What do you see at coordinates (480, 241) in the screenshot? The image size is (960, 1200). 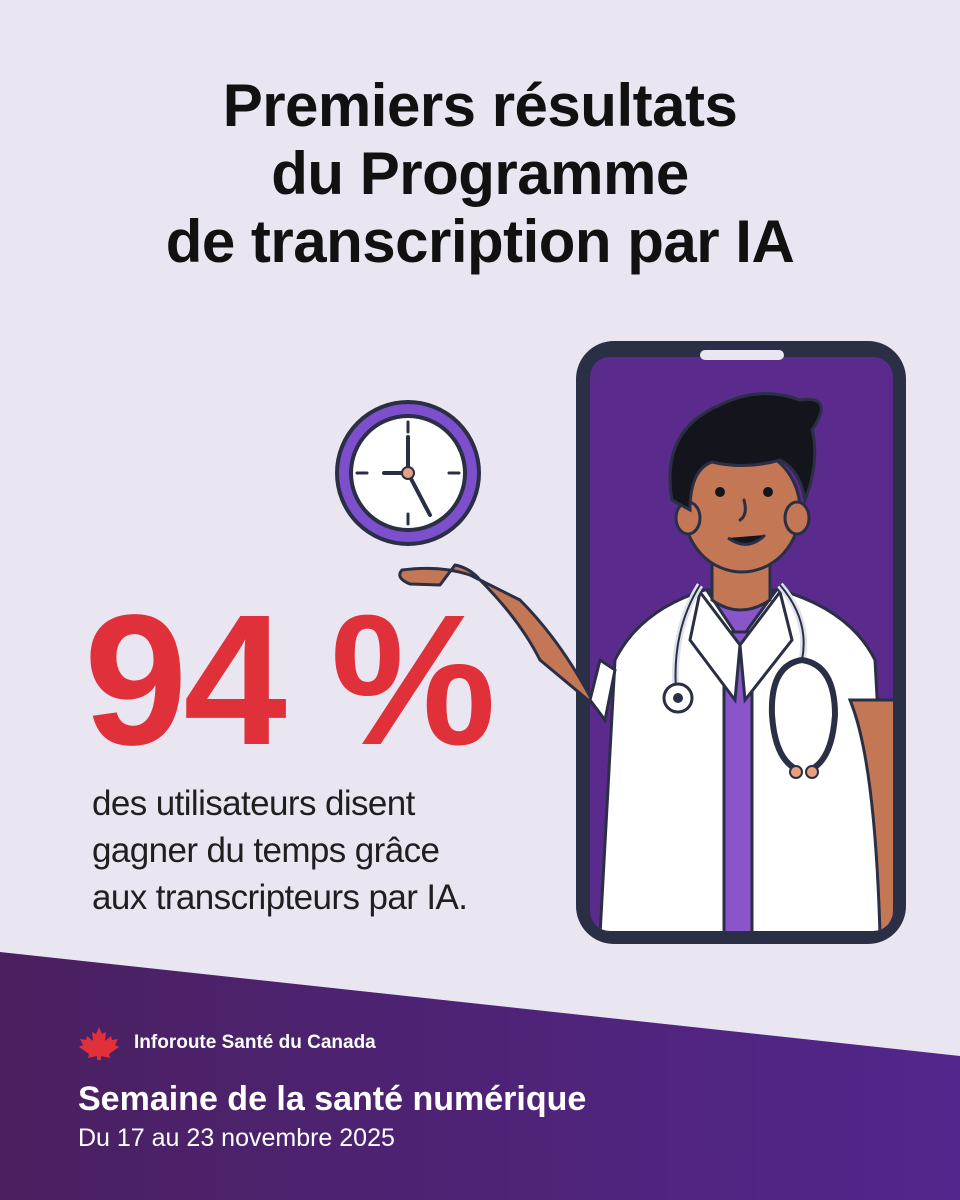 I see `title-line-3: de transcription par IA` at bounding box center [480, 241].